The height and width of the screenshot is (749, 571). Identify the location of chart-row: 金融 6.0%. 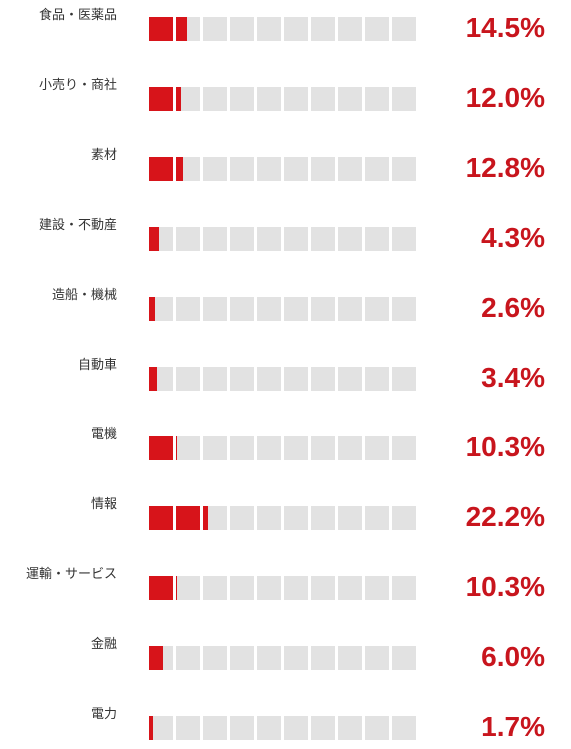
(285, 657).